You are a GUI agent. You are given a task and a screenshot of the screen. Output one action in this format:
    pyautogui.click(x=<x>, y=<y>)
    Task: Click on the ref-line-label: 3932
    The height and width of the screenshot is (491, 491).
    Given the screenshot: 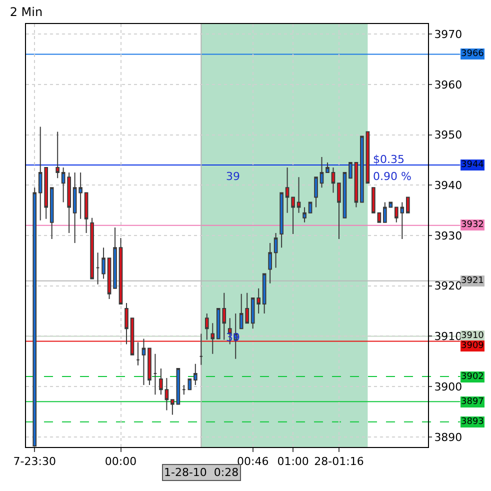 What is the action you would take?
    pyautogui.click(x=472, y=225)
    